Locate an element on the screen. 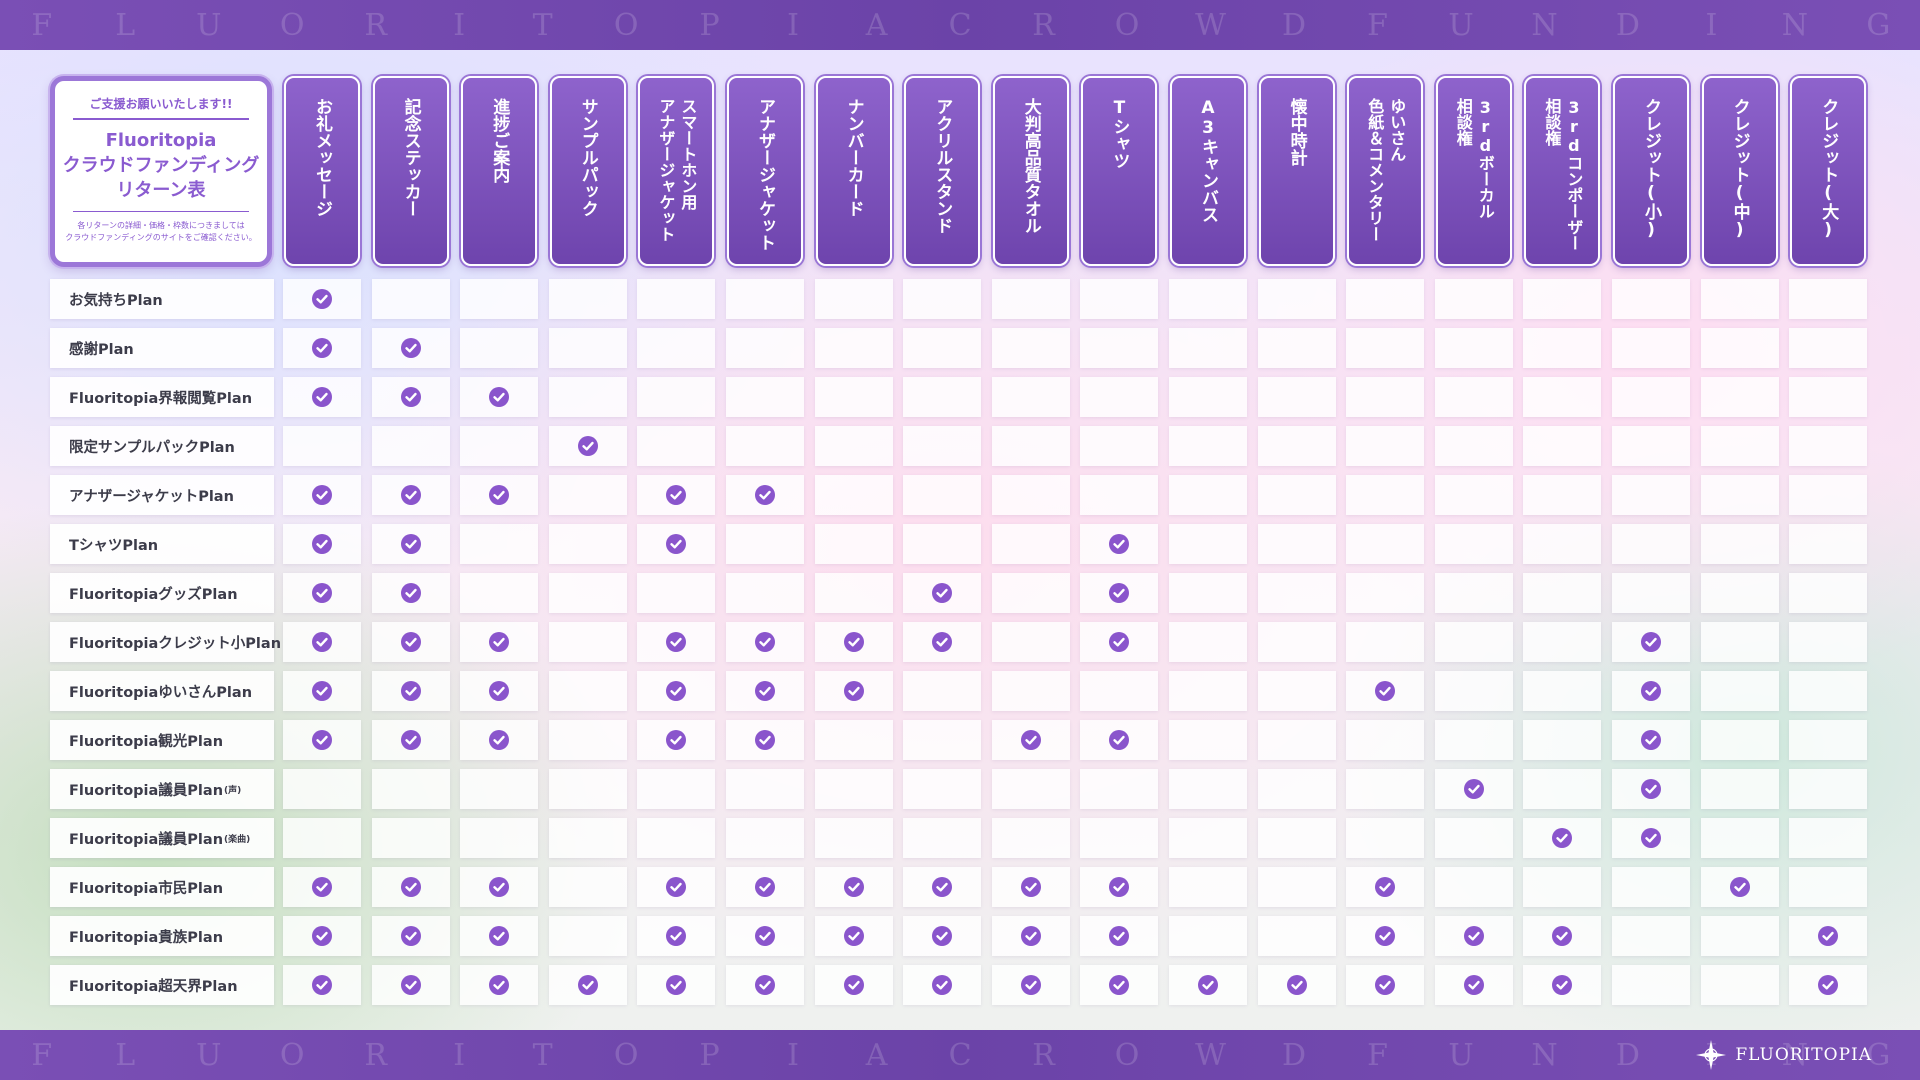 The height and width of the screenshot is (1080, 1920). column-header: 大判高品質タオル is located at coordinates (1030, 171).